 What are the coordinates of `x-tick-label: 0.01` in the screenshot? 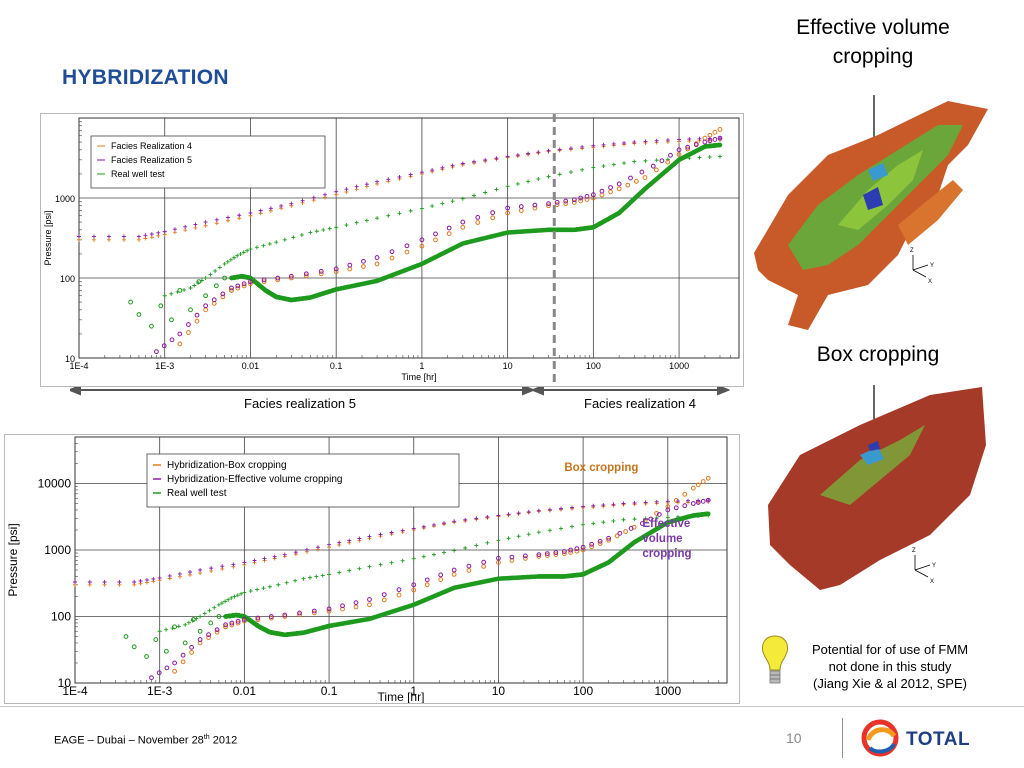 It's located at (251, 366).